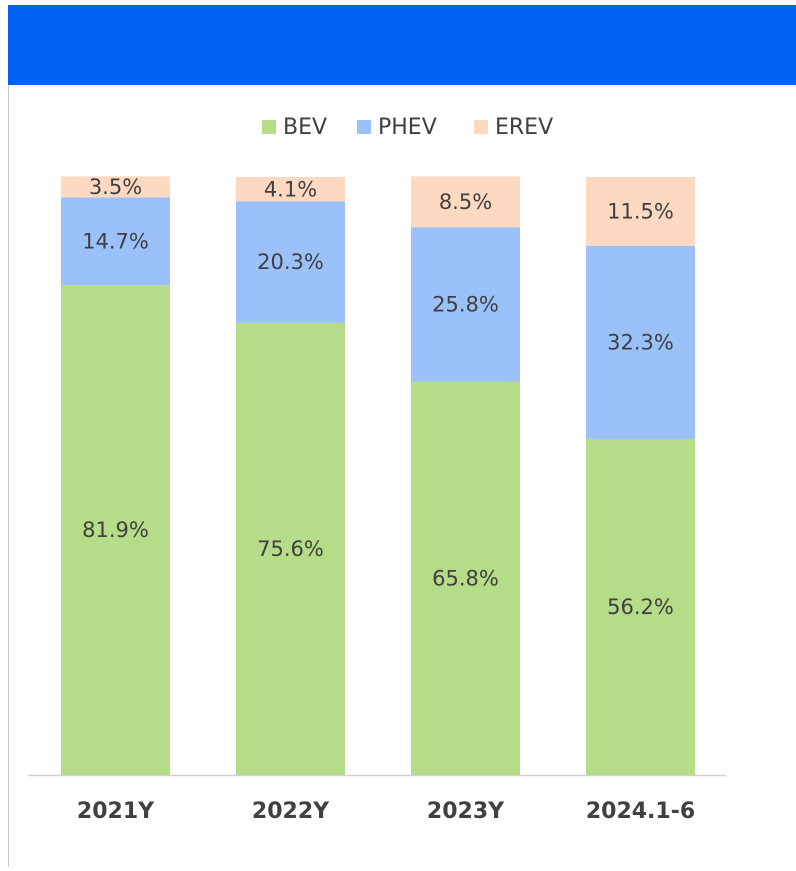 The image size is (796, 871). Describe the element at coordinates (407, 127) in the screenshot. I see `legend-label: PHEV` at that location.